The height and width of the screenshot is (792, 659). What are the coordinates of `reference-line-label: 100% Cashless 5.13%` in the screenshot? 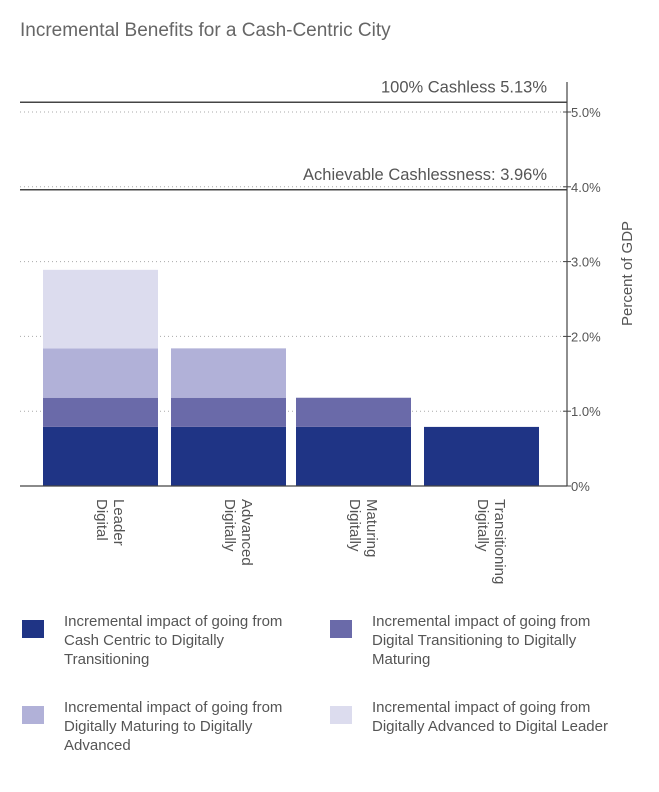 It's located at (464, 87).